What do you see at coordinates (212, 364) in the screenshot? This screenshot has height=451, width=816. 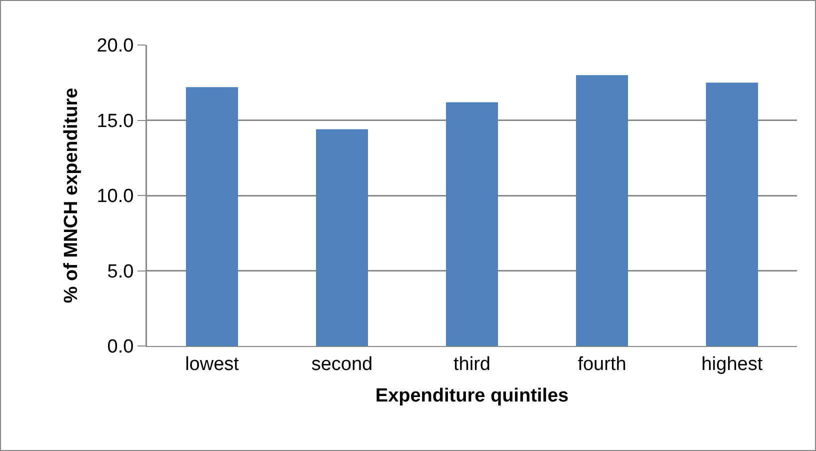 I see `x-tick-label: lowest` at bounding box center [212, 364].